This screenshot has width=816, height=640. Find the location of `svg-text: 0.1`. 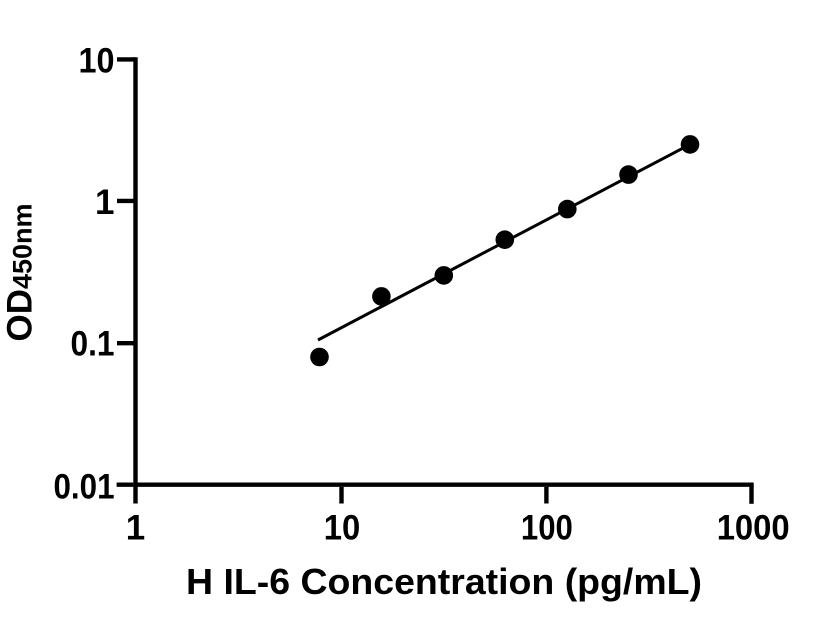

svg-text: 0.1 is located at coordinates (93, 344).